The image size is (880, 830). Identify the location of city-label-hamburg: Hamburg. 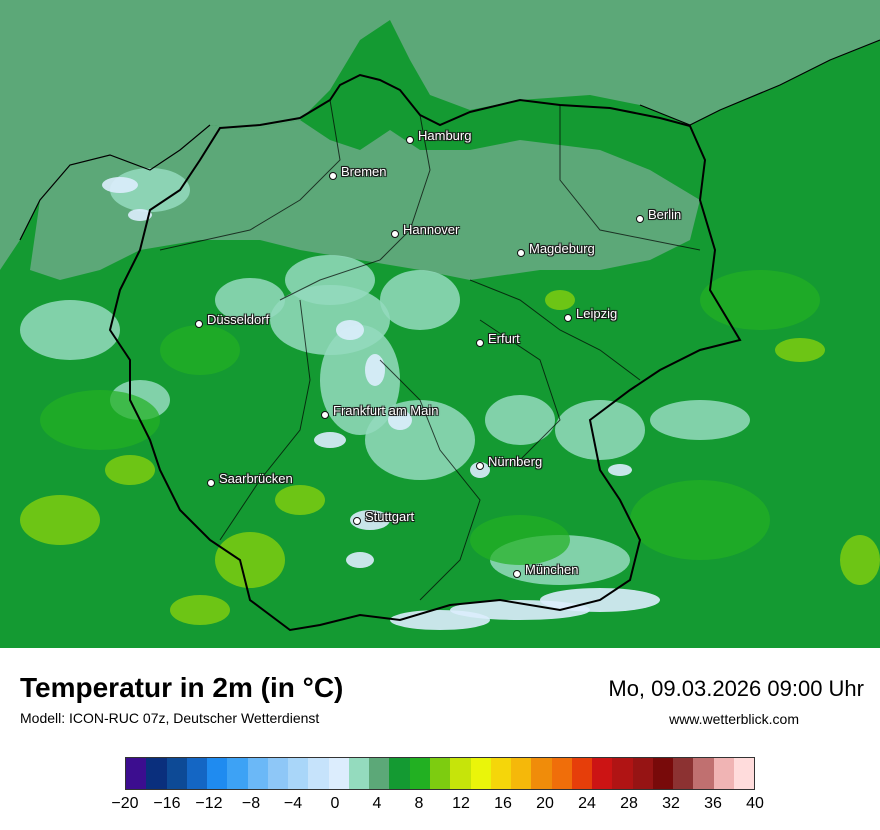
(445, 135).